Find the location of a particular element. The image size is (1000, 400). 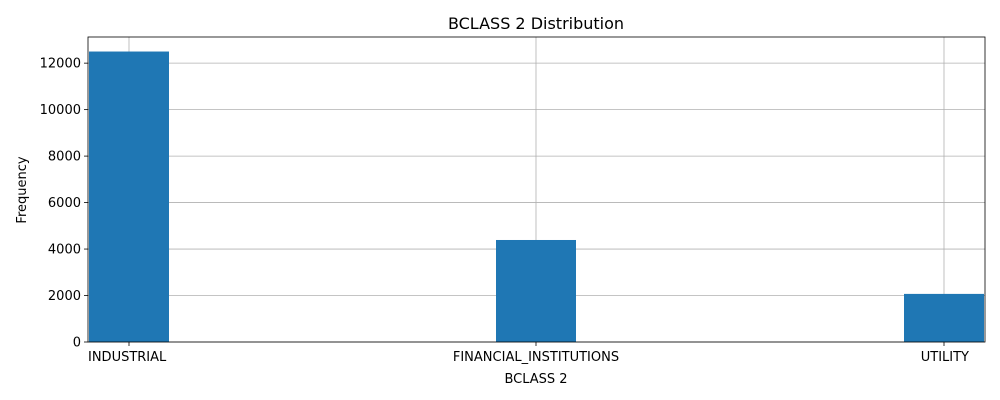

y-axis-ticks: 0 2000 4000 6000 8000 10000 12000 is located at coordinates (64, 204).